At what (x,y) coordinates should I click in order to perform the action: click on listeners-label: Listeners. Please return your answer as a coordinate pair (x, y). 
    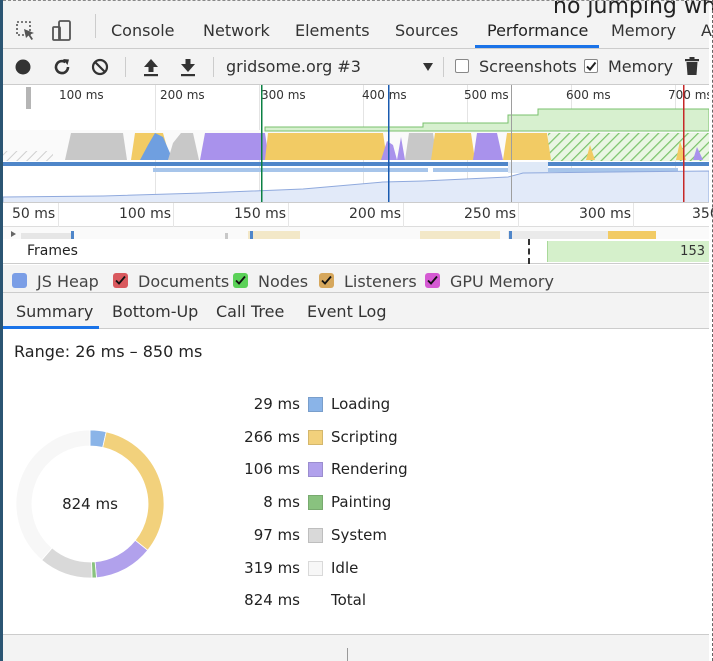
    Looking at the image, I should click on (380, 281).